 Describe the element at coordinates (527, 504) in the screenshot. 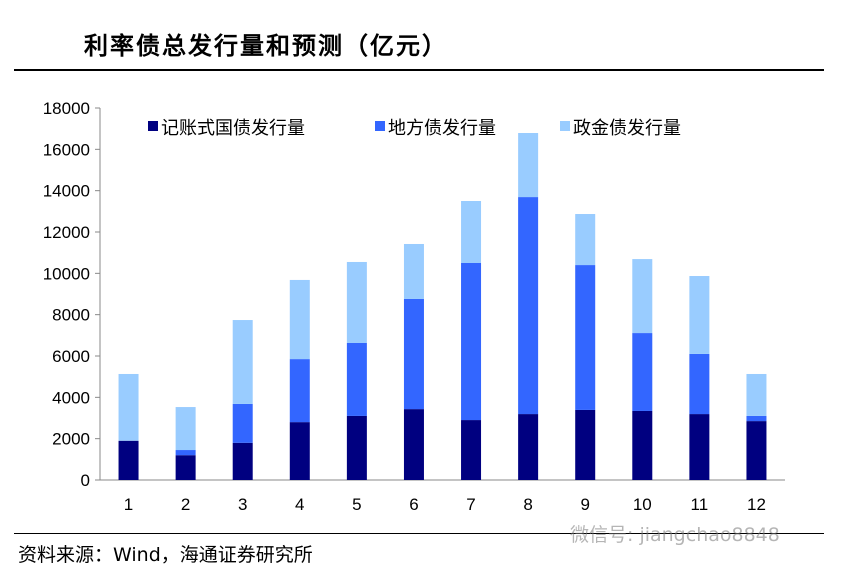

I see `x-tick-label: 8` at that location.